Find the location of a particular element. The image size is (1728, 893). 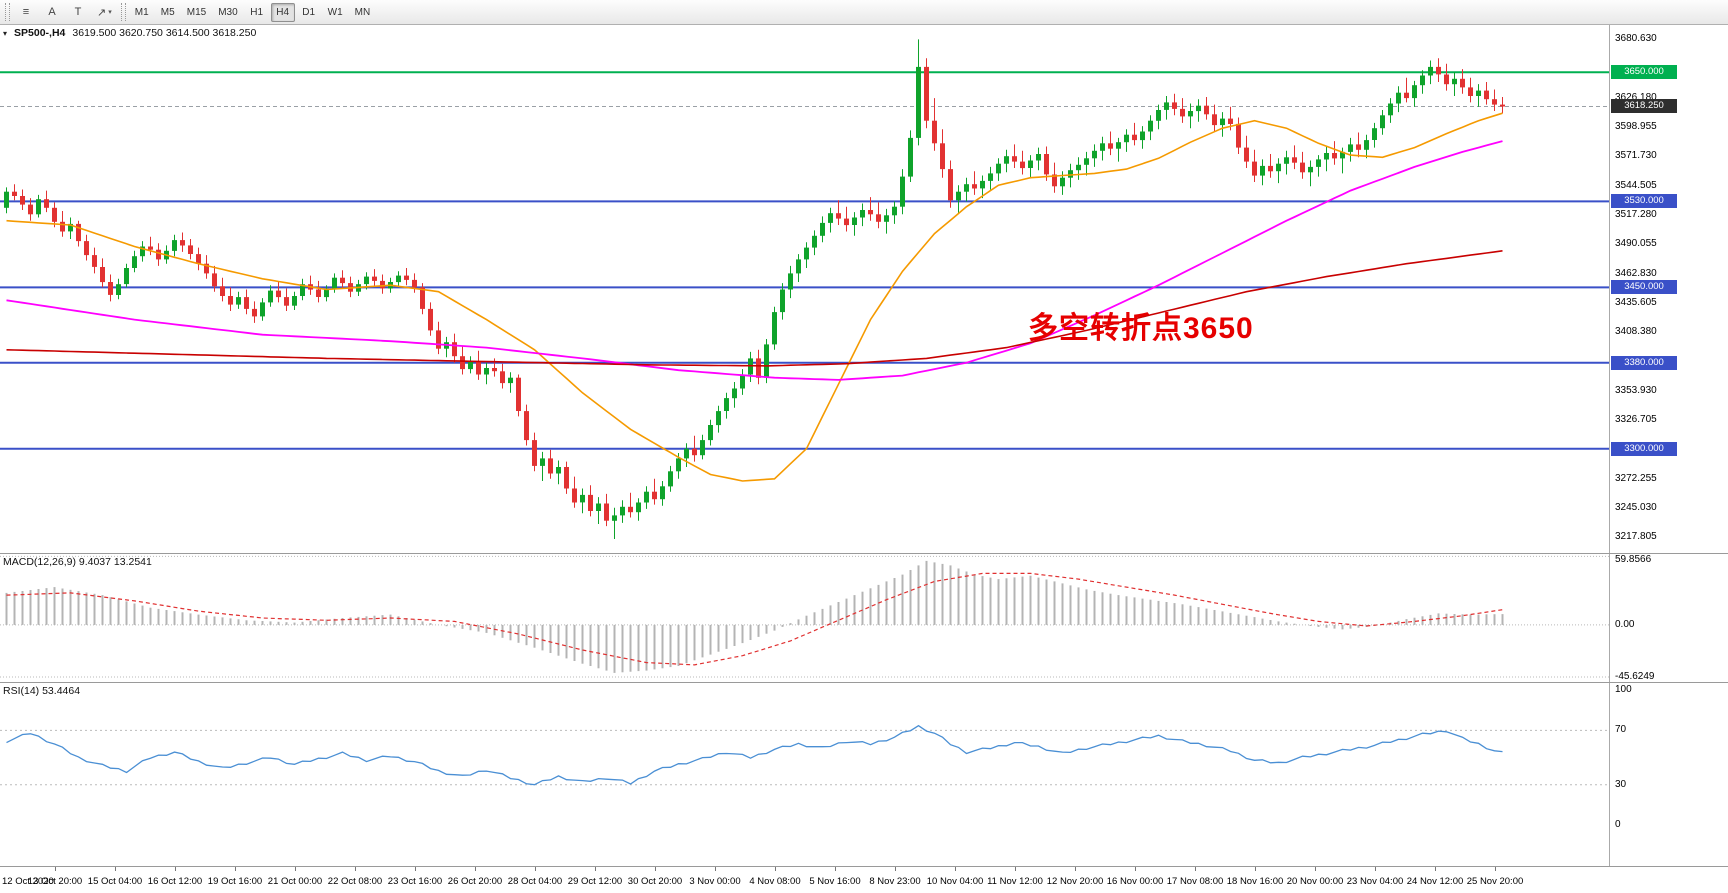

price-axis-label: 3680.630 is located at coordinates (1636, 39).